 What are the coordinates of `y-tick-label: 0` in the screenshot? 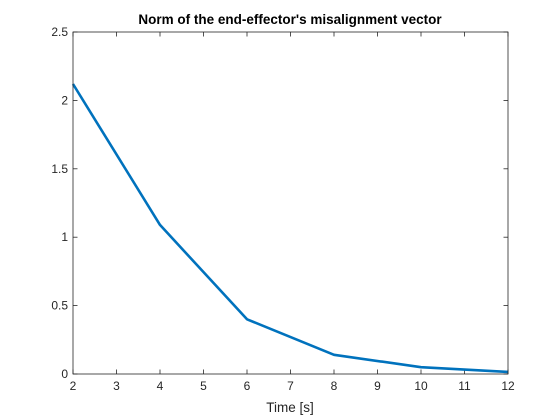 It's located at (64, 374).